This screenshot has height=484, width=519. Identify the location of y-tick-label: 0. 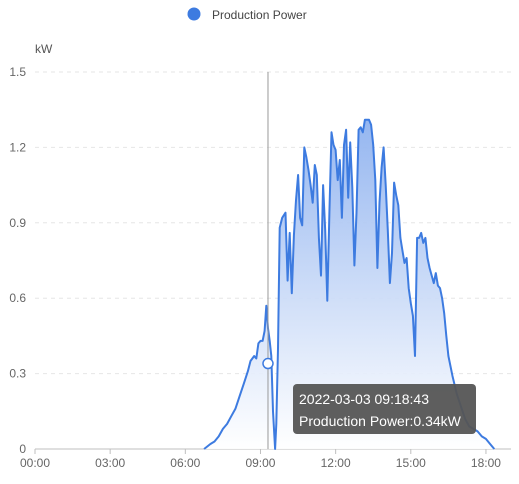
(22, 449).